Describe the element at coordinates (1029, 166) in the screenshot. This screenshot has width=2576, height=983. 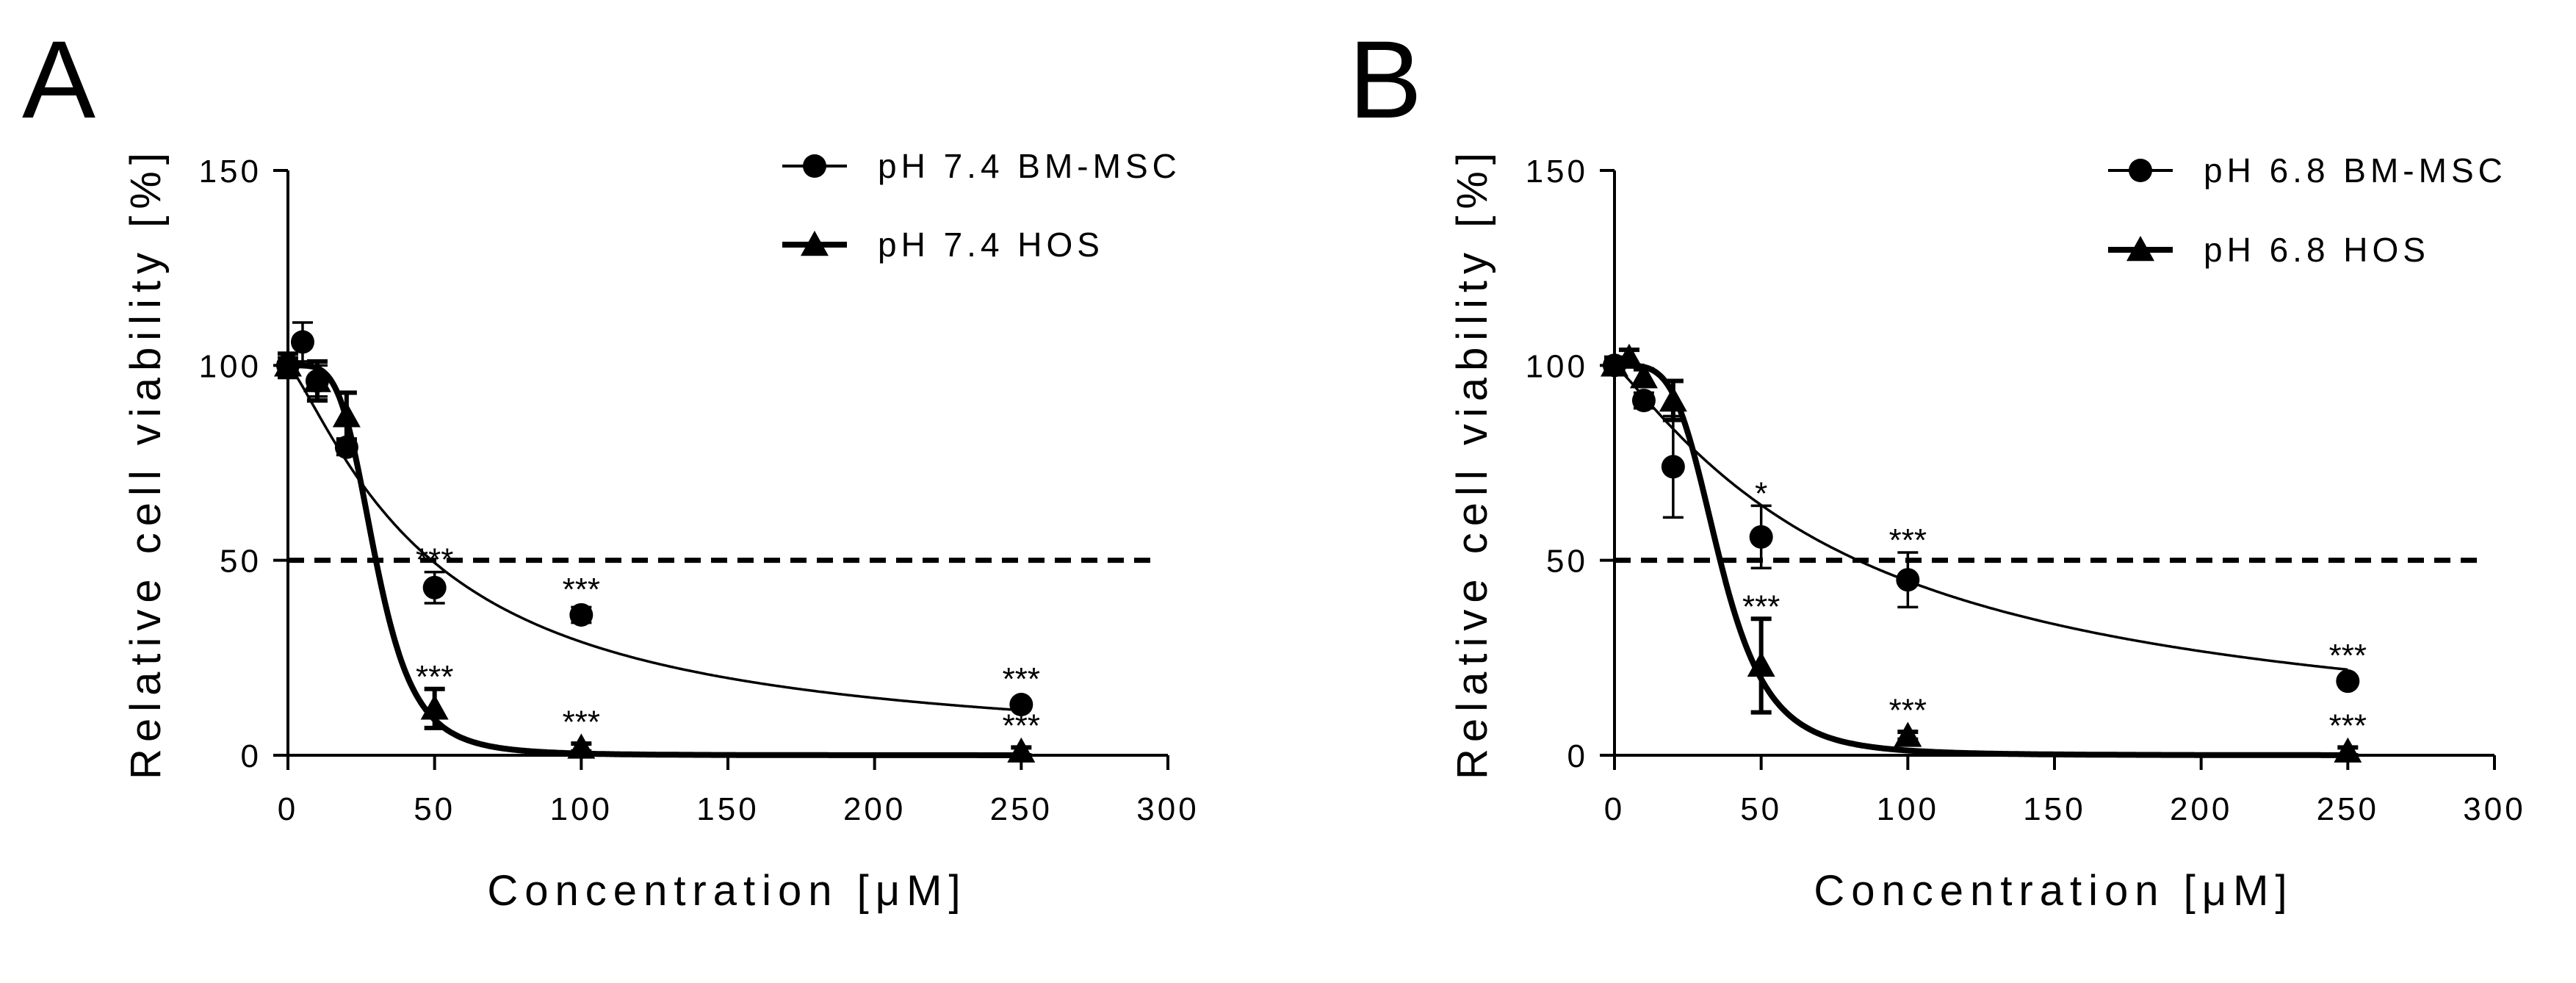
I see `legend-label: pH 7.4 BM-MSC` at that location.